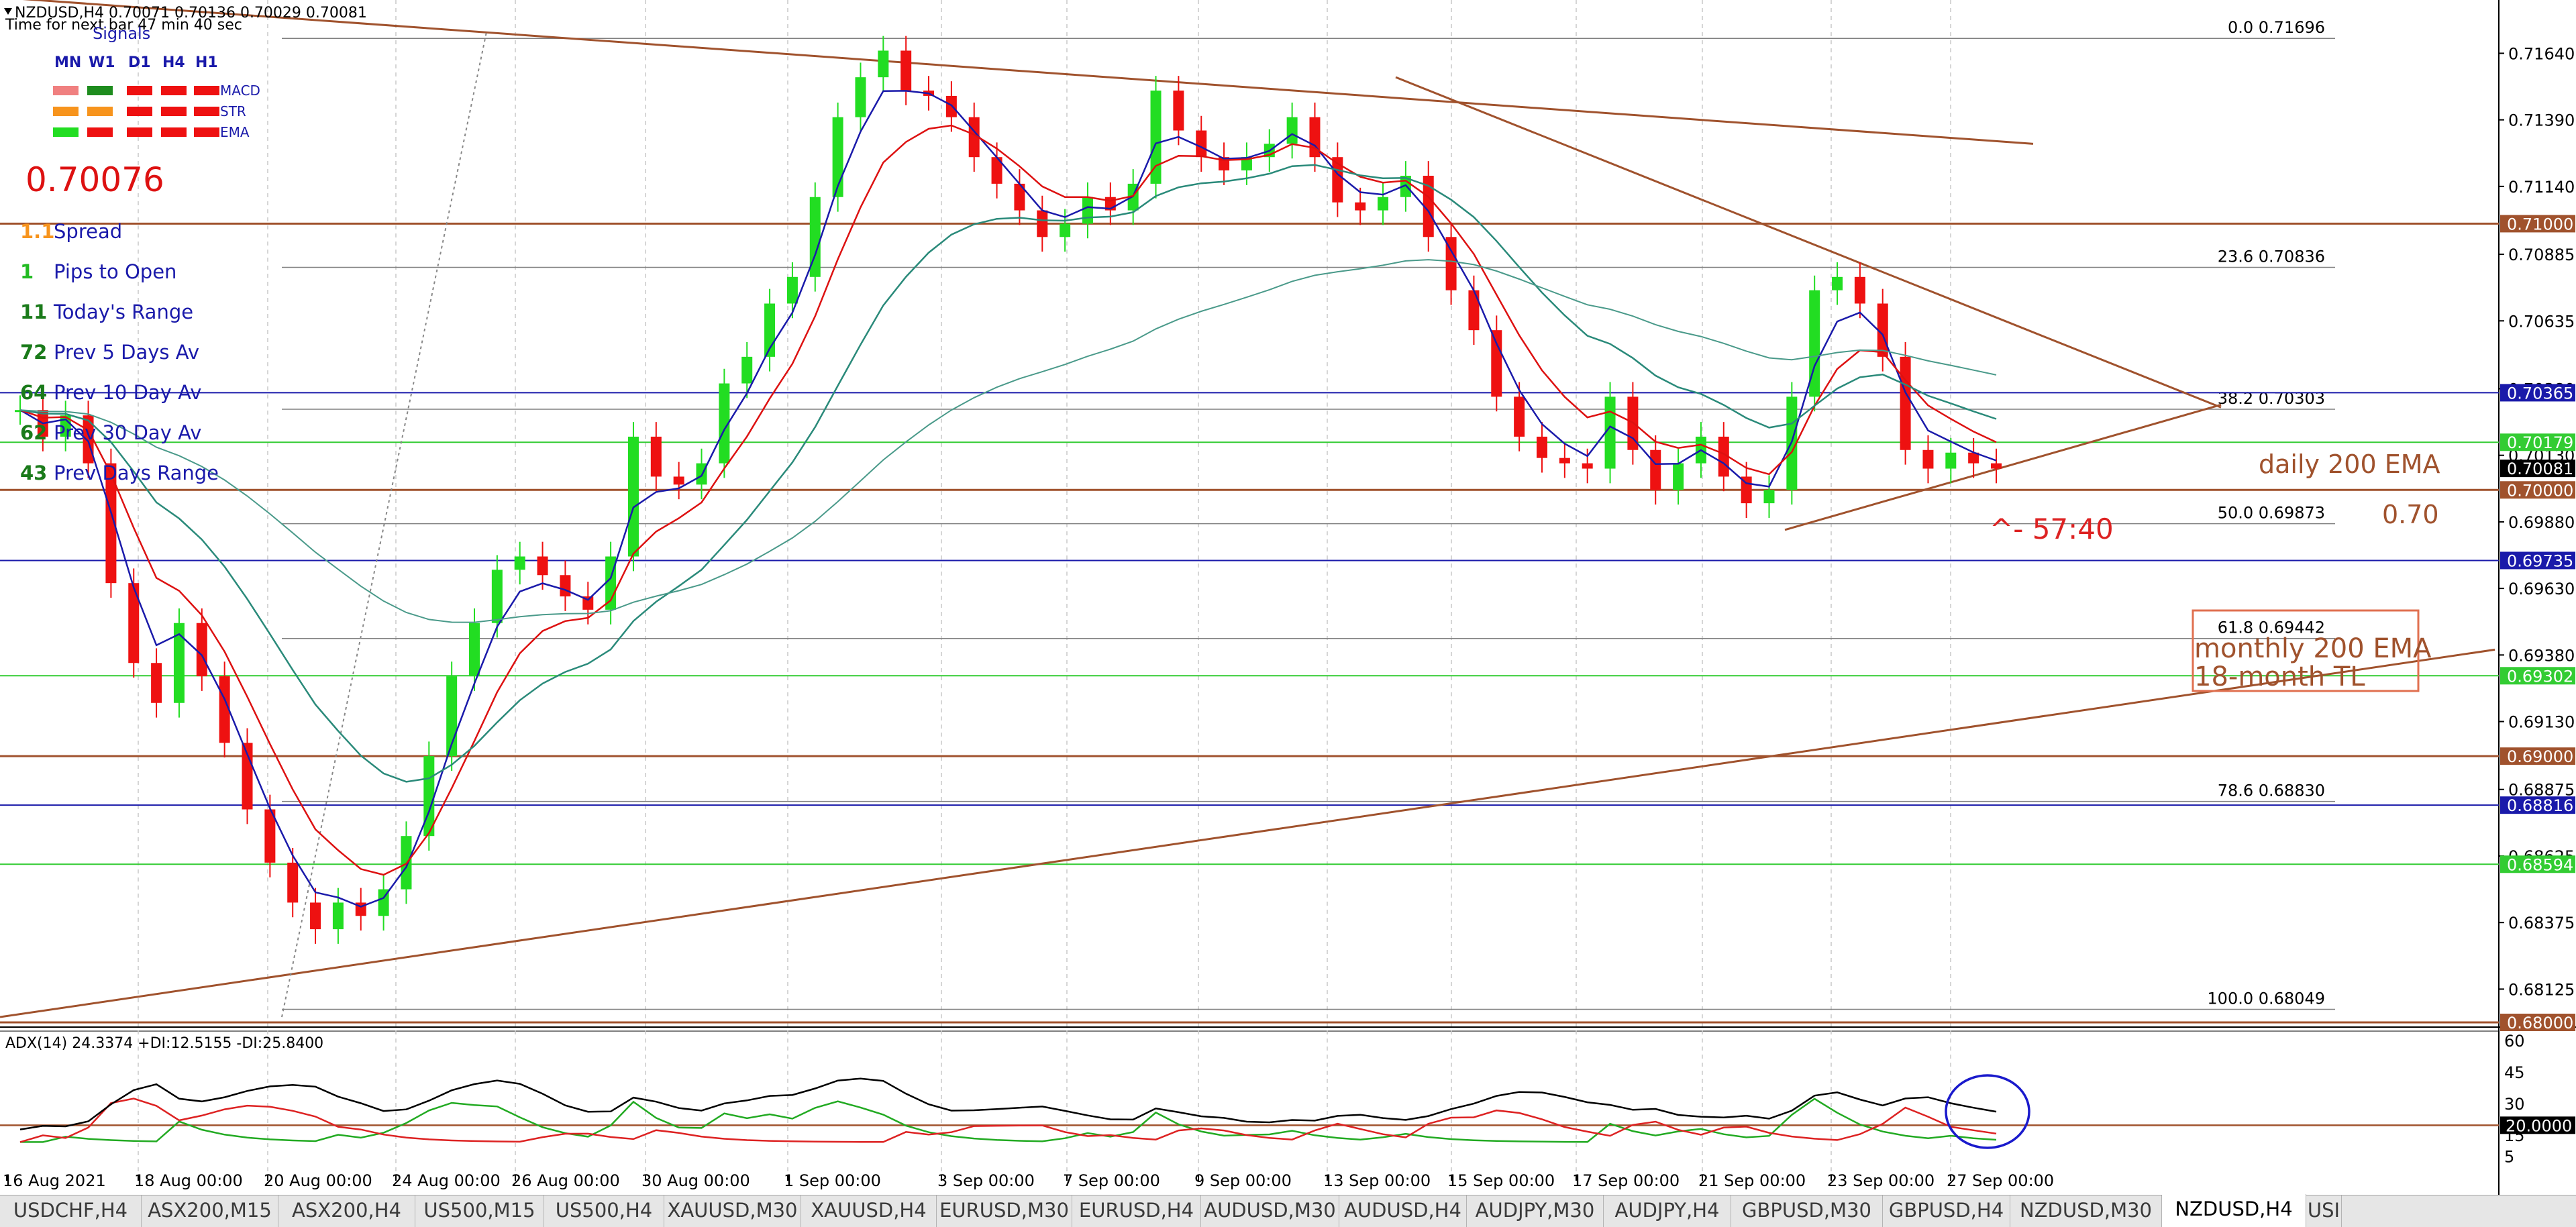  Describe the element at coordinates (869, 1211) in the screenshot. I see `chart-tab: XAUUSD,H4` at that location.